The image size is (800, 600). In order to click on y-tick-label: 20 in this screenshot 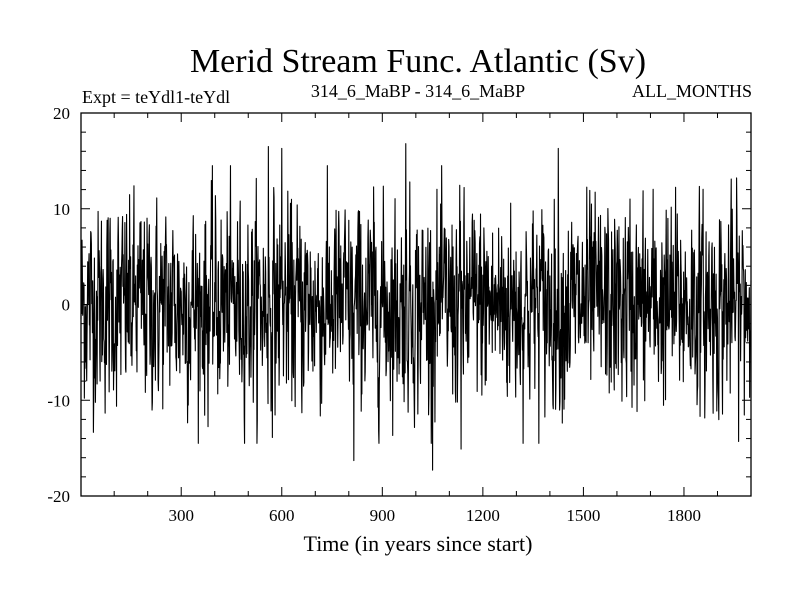, I will do `click(61, 113)`.